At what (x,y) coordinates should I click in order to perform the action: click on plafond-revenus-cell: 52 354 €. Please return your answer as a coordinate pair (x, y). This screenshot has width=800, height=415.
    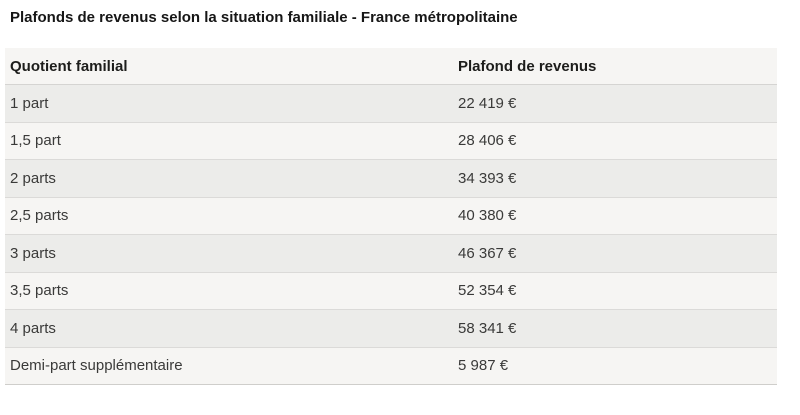
    Looking at the image, I should click on (487, 291).